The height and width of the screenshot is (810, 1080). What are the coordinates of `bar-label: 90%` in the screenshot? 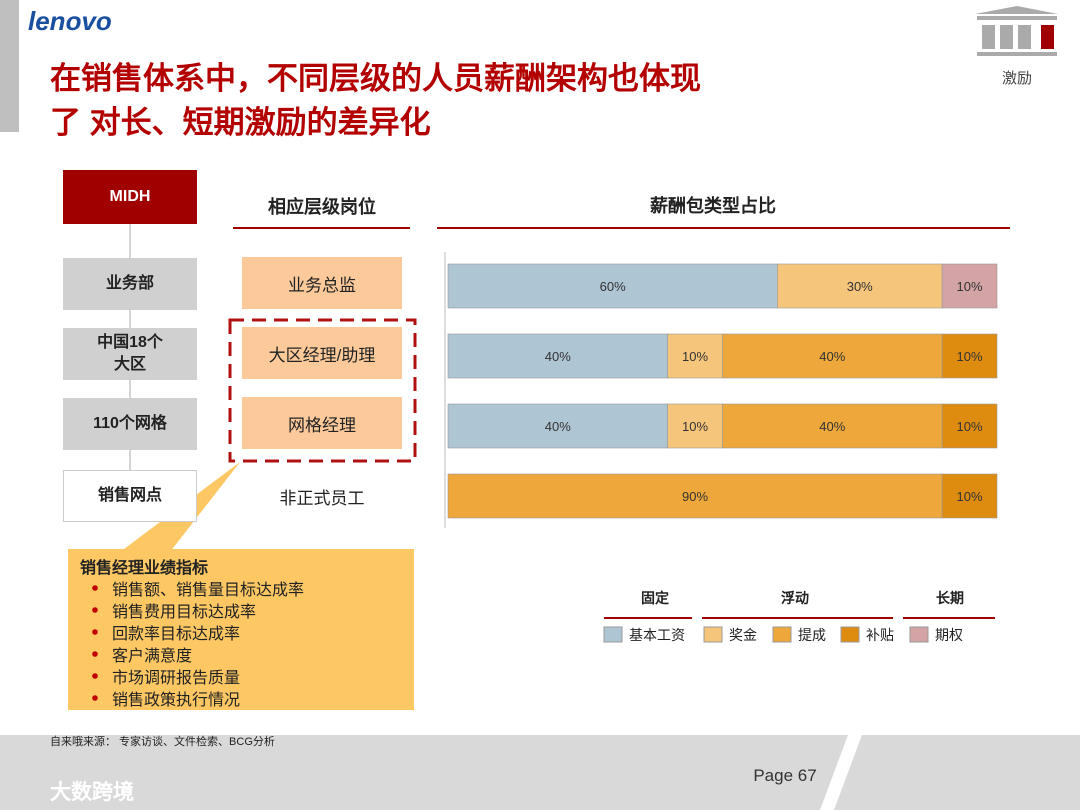 It's located at (695, 496).